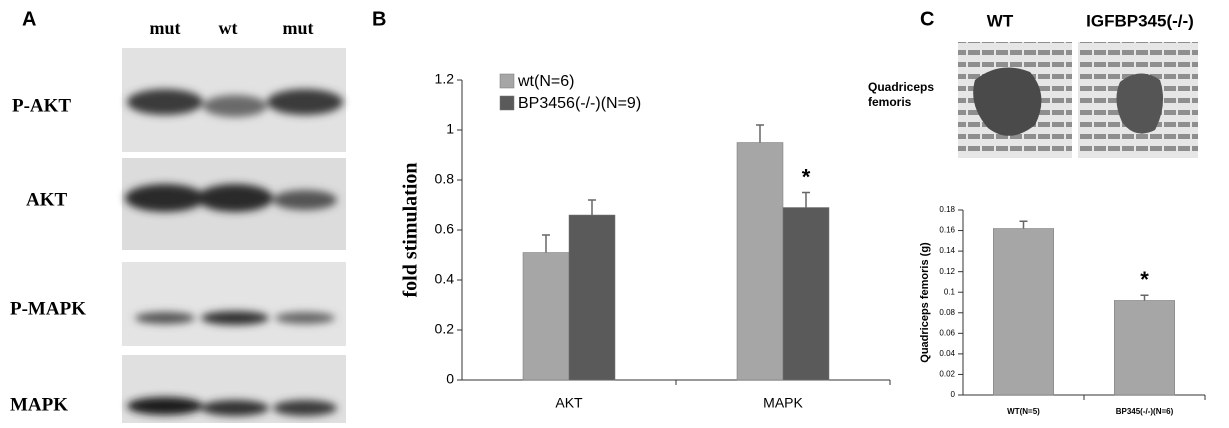 The height and width of the screenshot is (428, 1229). Describe the element at coordinates (47, 199) in the screenshot. I see `row-label: AKT` at that location.